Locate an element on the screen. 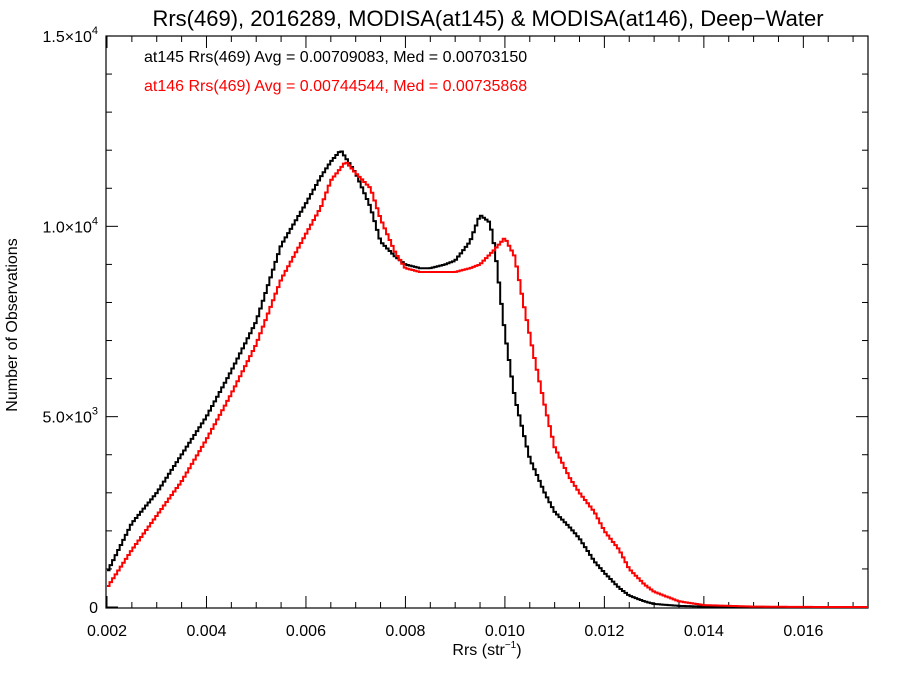  y-tick-label: 1.5×10⁴ is located at coordinates (70, 35).